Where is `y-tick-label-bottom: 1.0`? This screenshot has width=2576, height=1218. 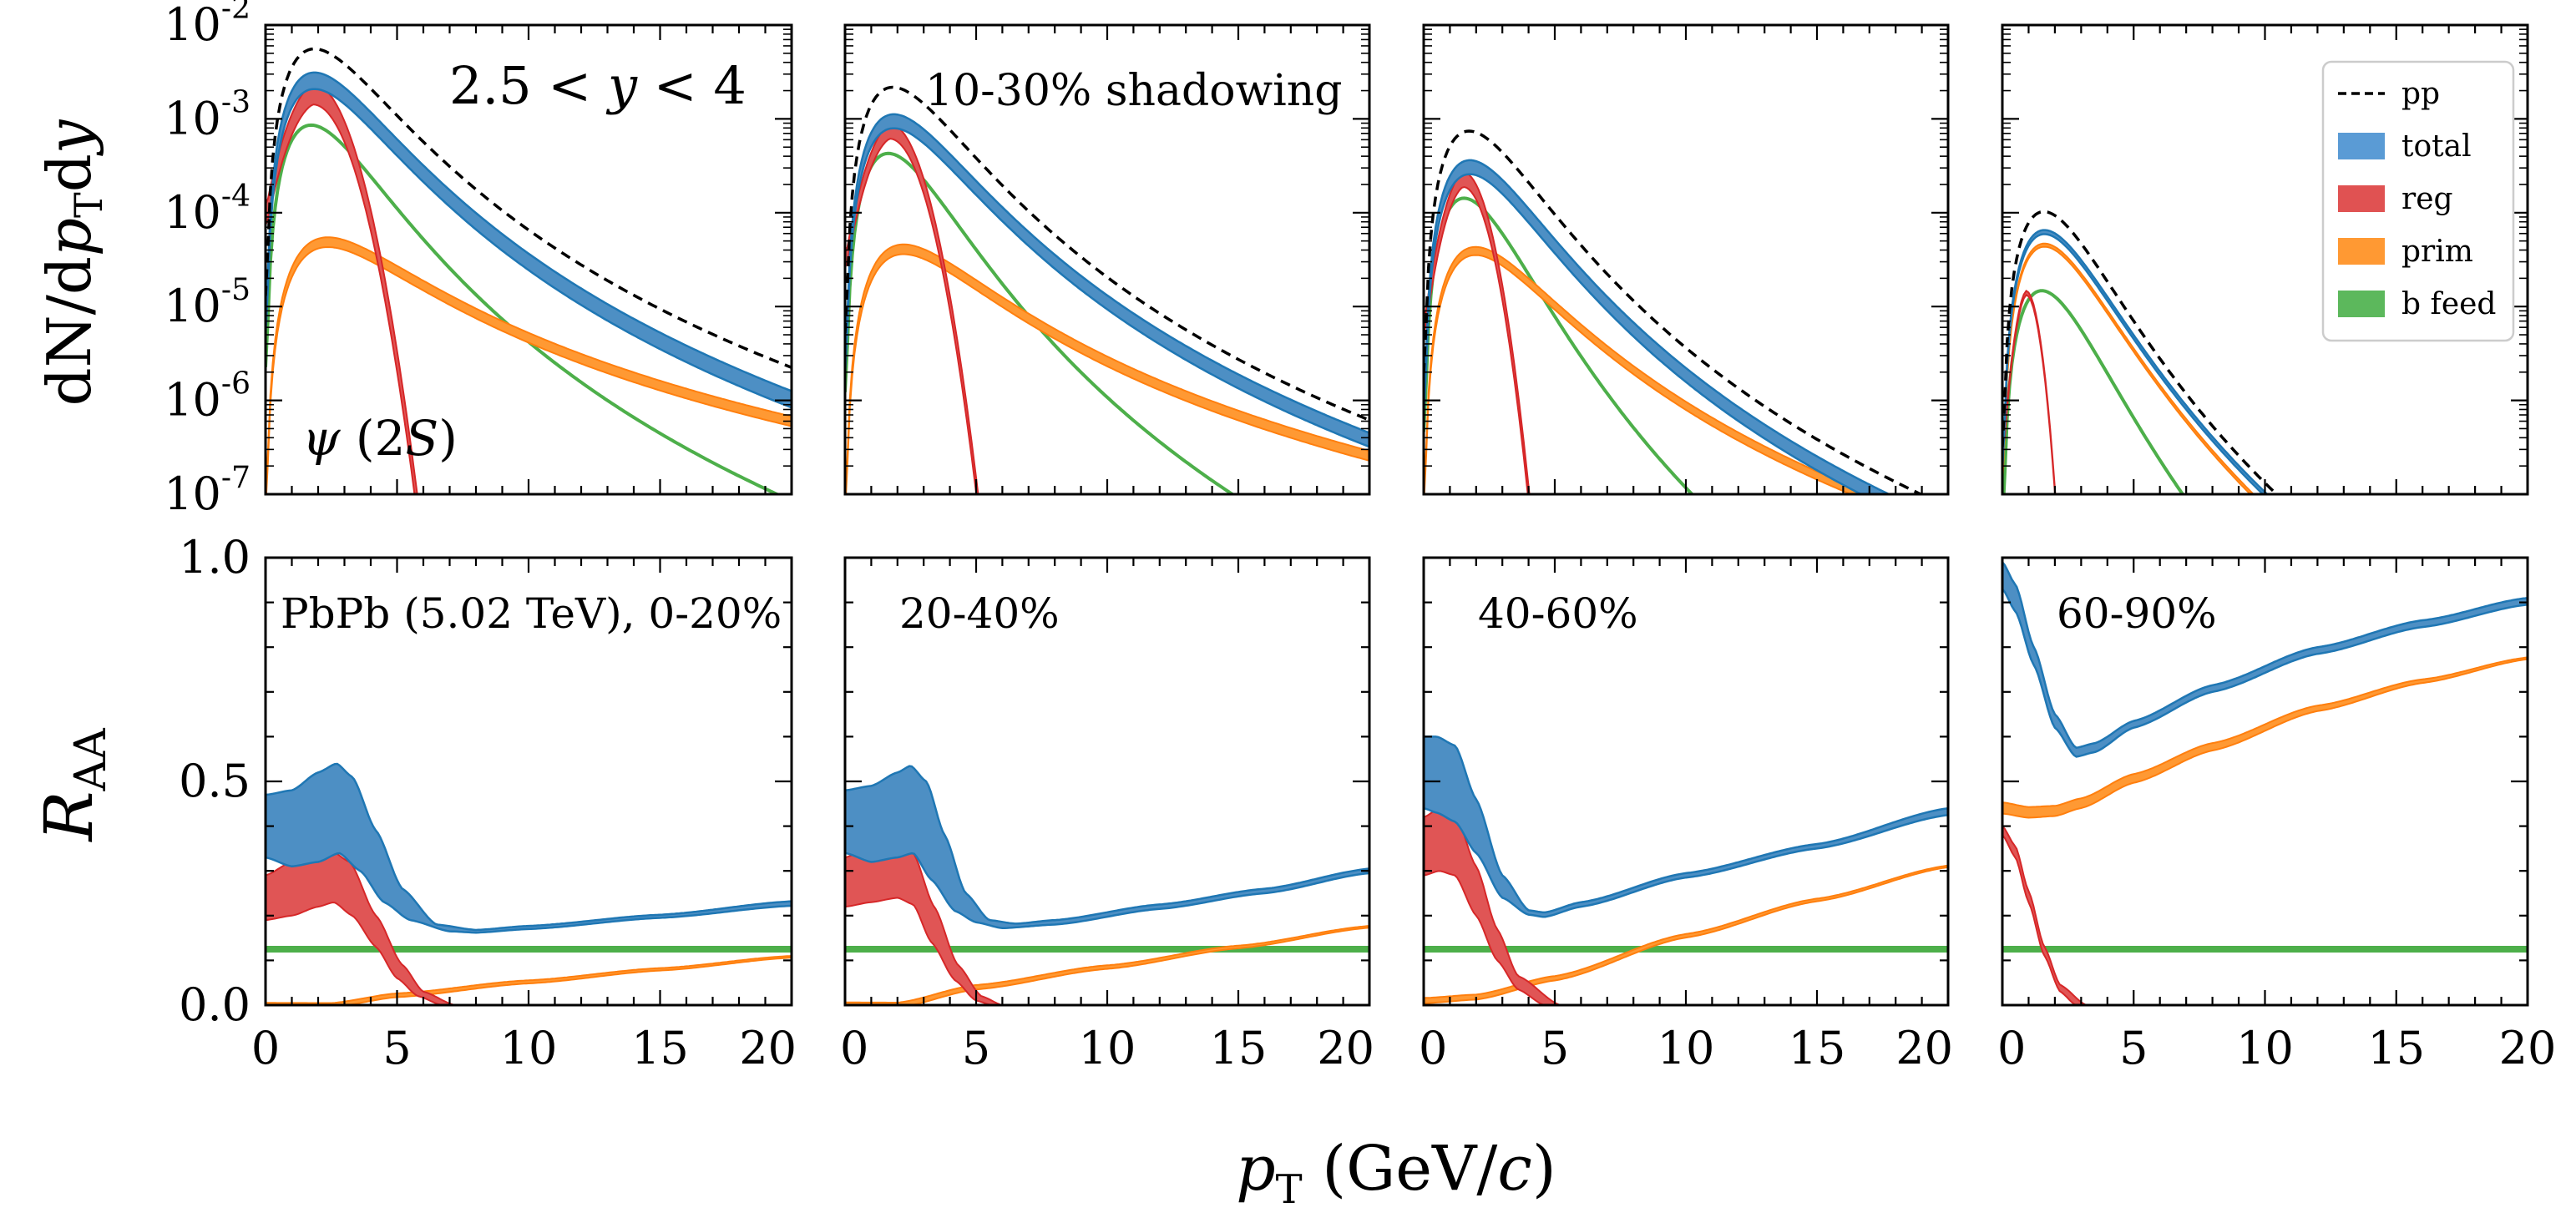 y-tick-label-bottom: 1.0 is located at coordinates (215, 557).